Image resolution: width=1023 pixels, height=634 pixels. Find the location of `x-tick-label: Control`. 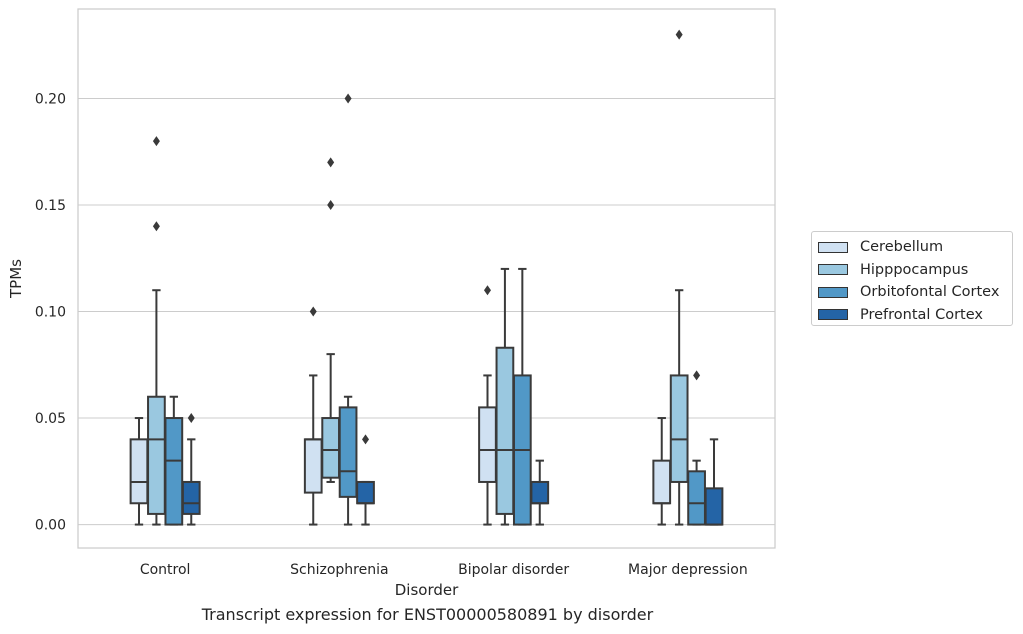

x-tick-label: Control is located at coordinates (165, 570).